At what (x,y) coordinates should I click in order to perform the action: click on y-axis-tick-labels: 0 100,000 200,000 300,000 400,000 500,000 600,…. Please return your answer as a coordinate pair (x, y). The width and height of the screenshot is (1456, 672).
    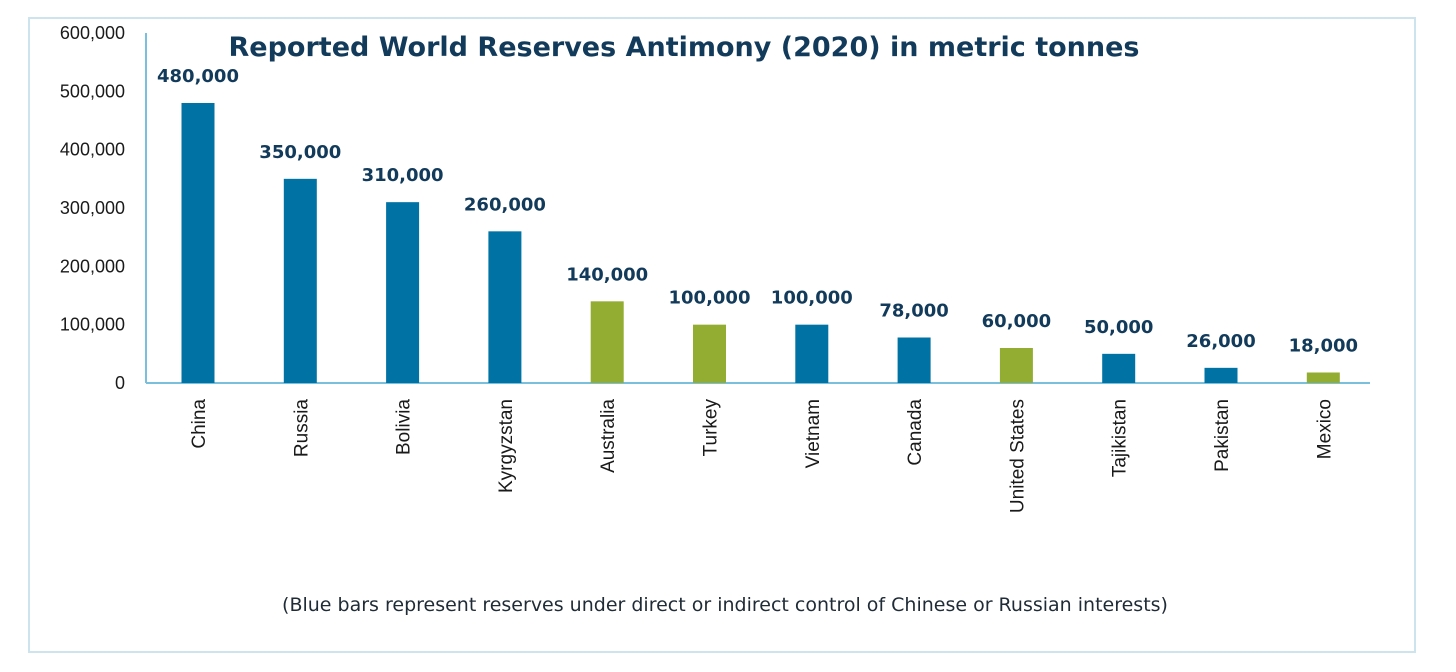
    Looking at the image, I should click on (92, 208).